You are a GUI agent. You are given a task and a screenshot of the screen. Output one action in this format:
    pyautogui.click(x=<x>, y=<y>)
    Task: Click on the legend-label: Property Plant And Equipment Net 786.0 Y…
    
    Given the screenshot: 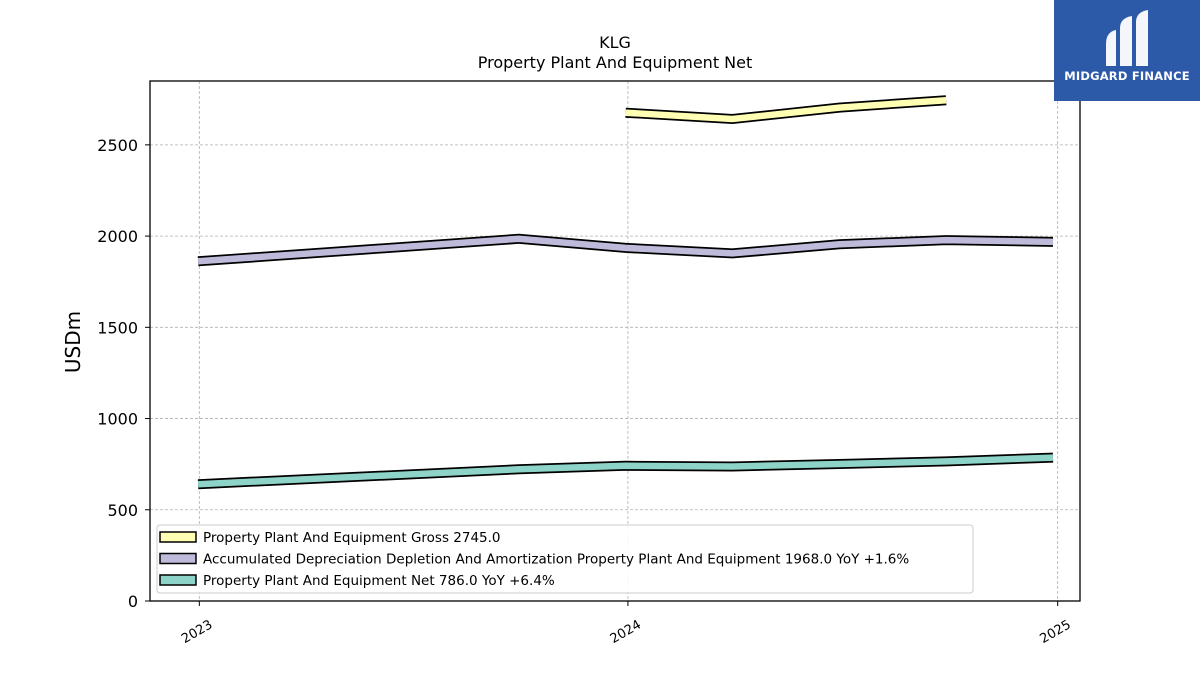 What is the action you would take?
    pyautogui.click(x=379, y=581)
    